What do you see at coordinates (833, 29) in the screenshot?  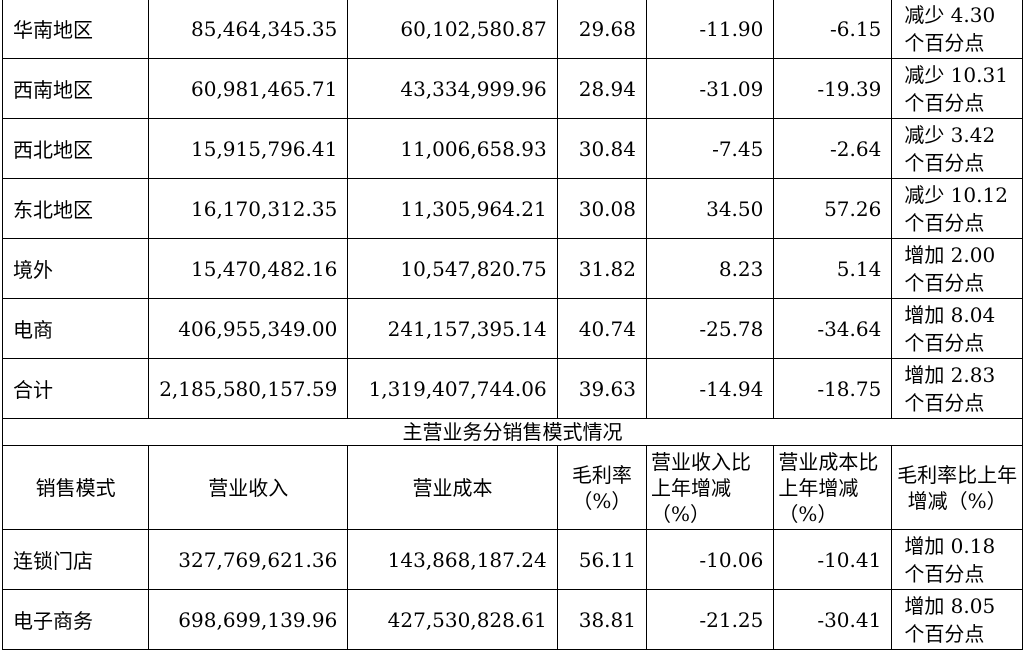 I see `cost-yoy-cell: -6.15` at bounding box center [833, 29].